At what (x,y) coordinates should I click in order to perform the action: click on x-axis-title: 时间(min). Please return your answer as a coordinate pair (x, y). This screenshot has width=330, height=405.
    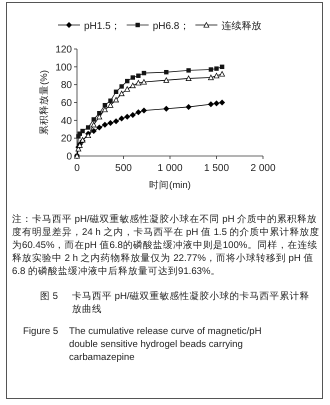
    Looking at the image, I should click on (170, 185).